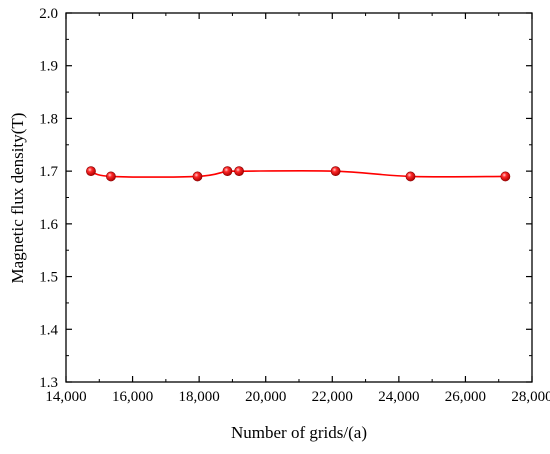 This screenshot has width=550, height=454. I want to click on x-tick-label: 18,000, so click(199, 397).